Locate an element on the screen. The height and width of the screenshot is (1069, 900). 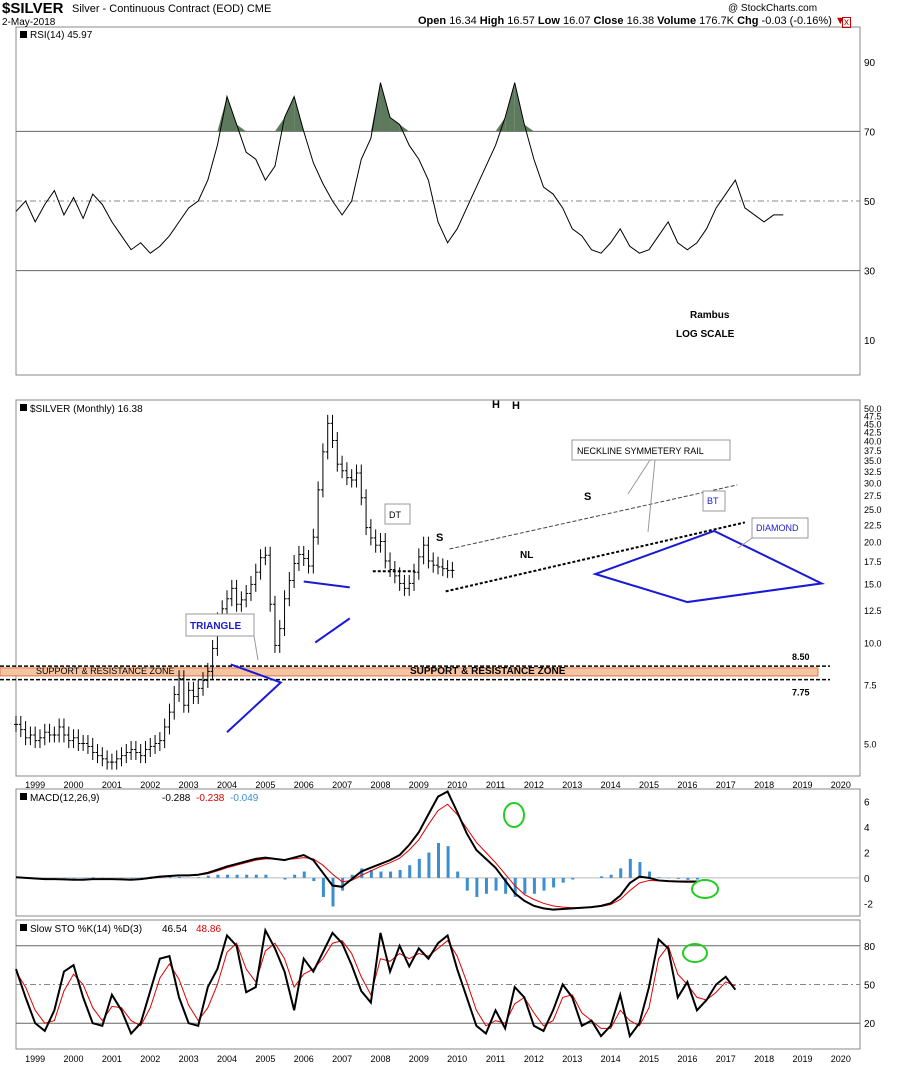
price-year-label: 2005 is located at coordinates (265, 785).